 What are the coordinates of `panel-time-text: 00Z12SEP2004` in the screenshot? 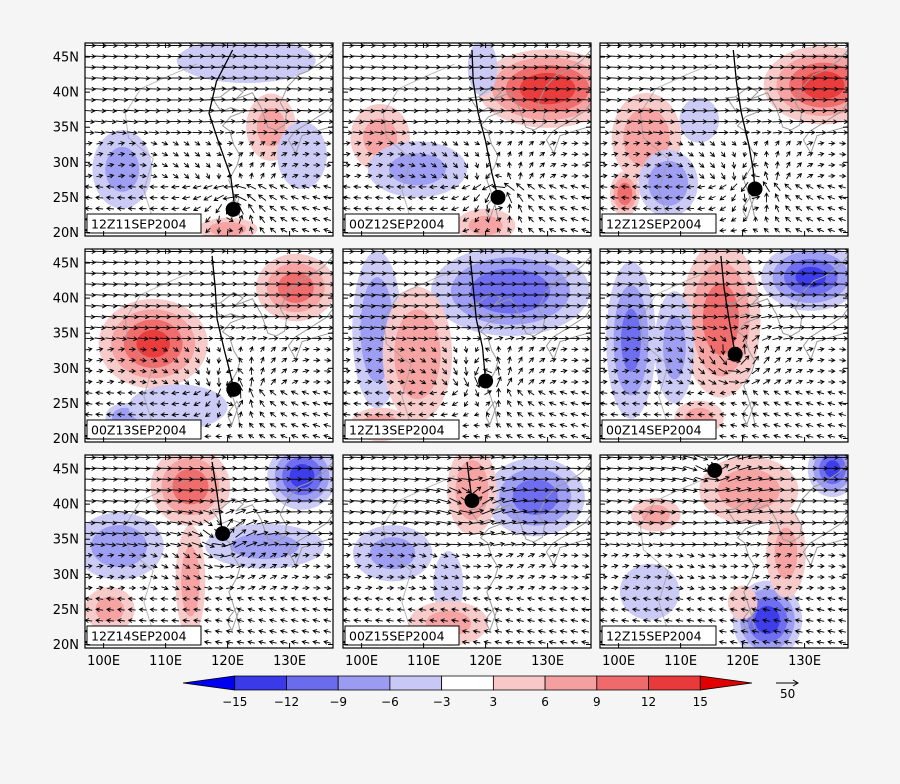 It's located at (397, 224).